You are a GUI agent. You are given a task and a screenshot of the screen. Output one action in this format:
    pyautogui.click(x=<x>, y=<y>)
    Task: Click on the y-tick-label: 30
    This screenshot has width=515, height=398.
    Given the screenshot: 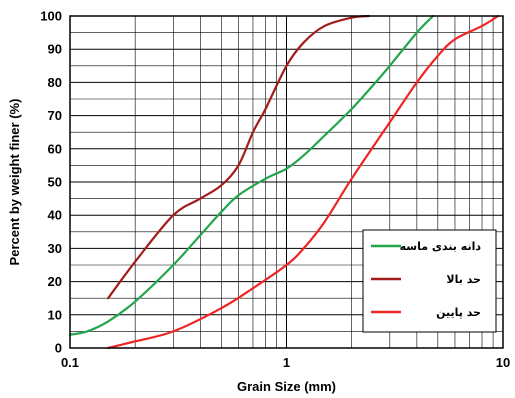 What is the action you would take?
    pyautogui.click(x=55, y=248)
    